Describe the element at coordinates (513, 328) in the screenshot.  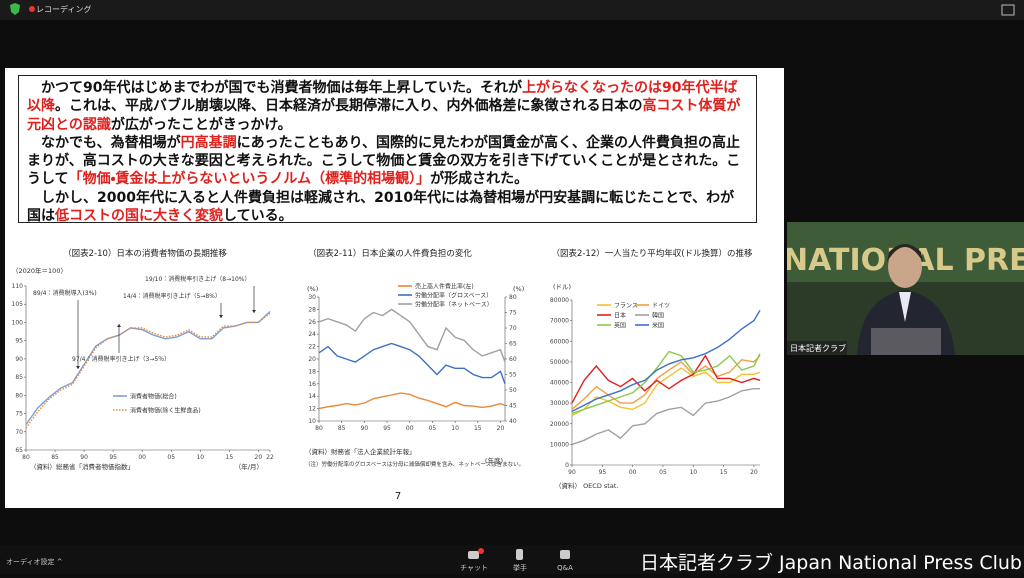
I see `y2-tick-label: 70` at that location.